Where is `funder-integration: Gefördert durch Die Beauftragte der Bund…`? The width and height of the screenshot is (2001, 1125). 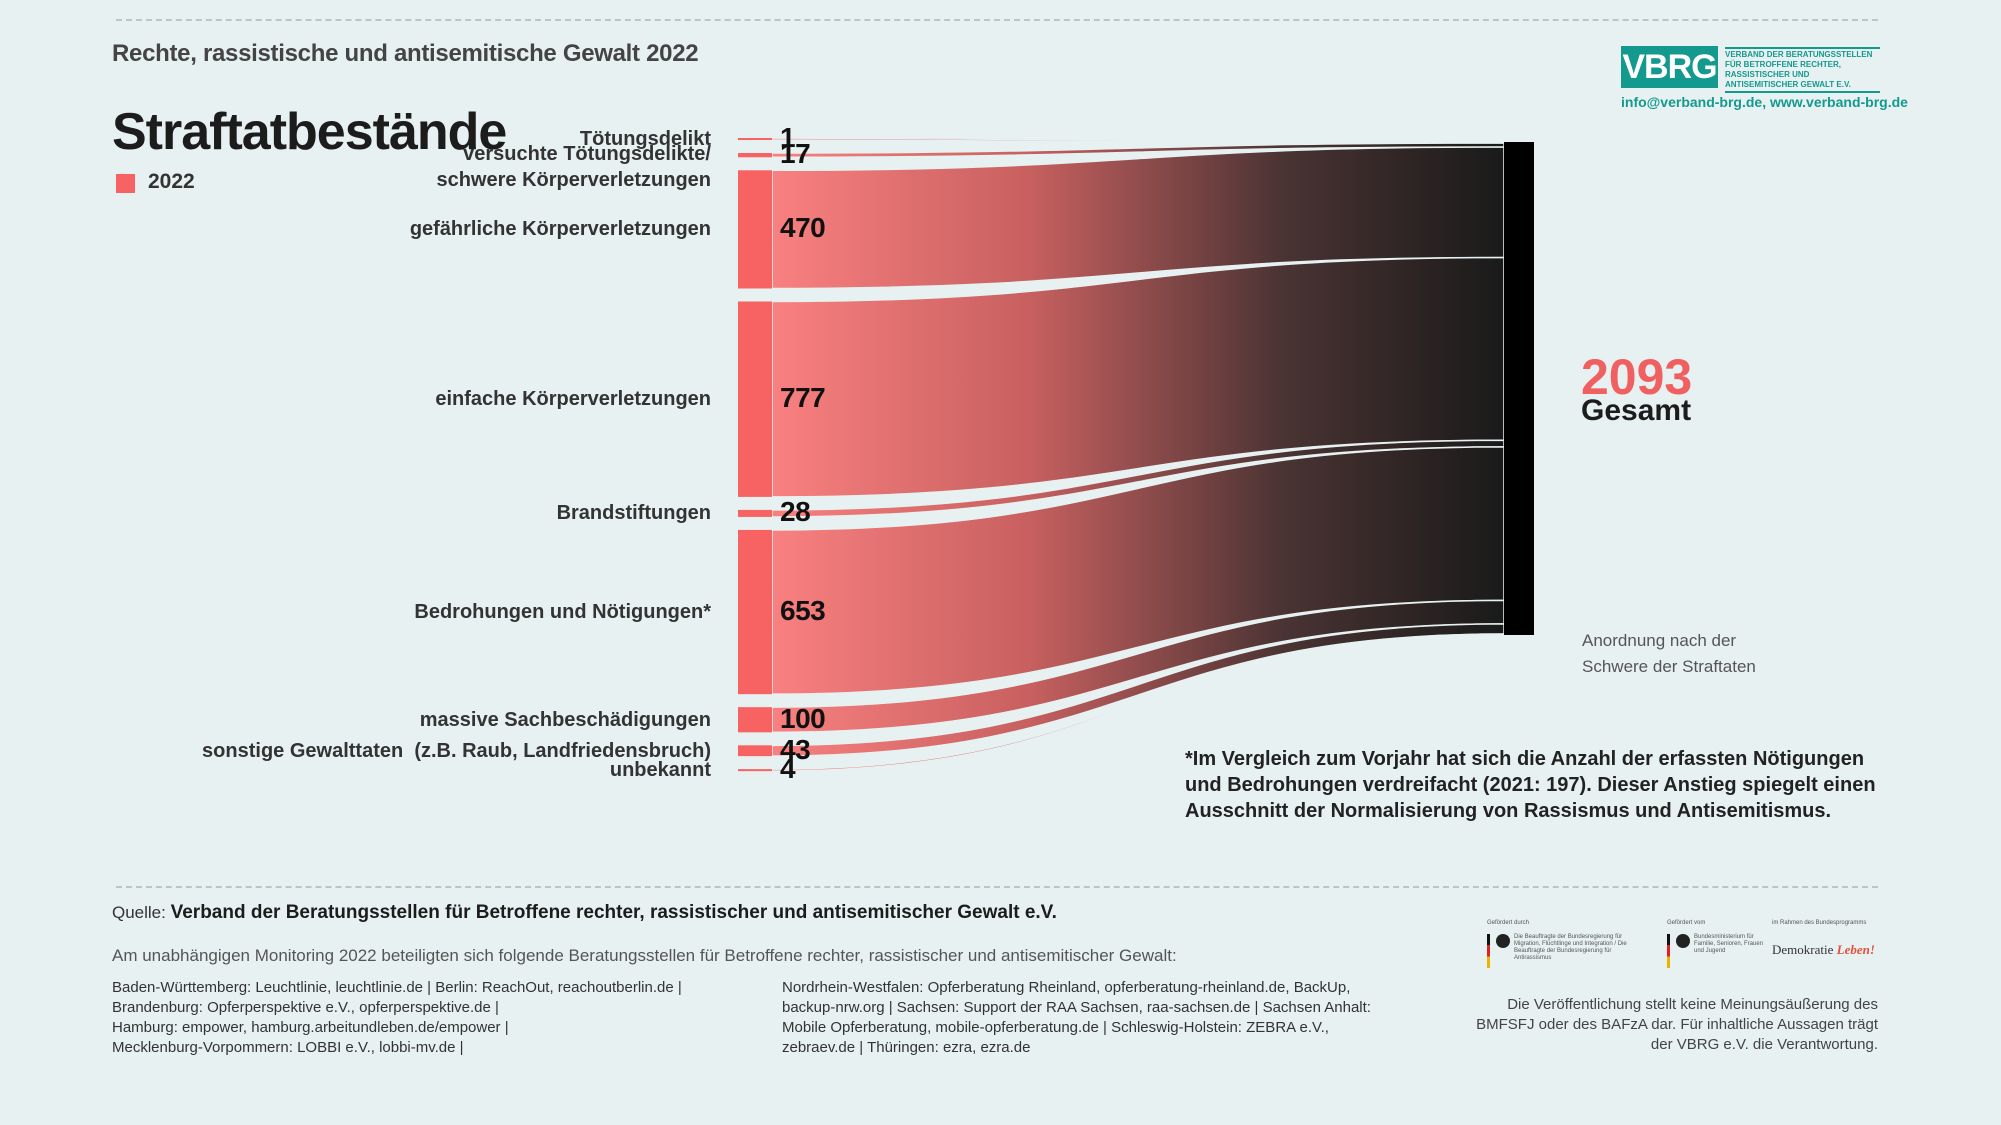
funder-integration: Gefördert durch Die Beauftragte der Bund… is located at coordinates (1562, 944).